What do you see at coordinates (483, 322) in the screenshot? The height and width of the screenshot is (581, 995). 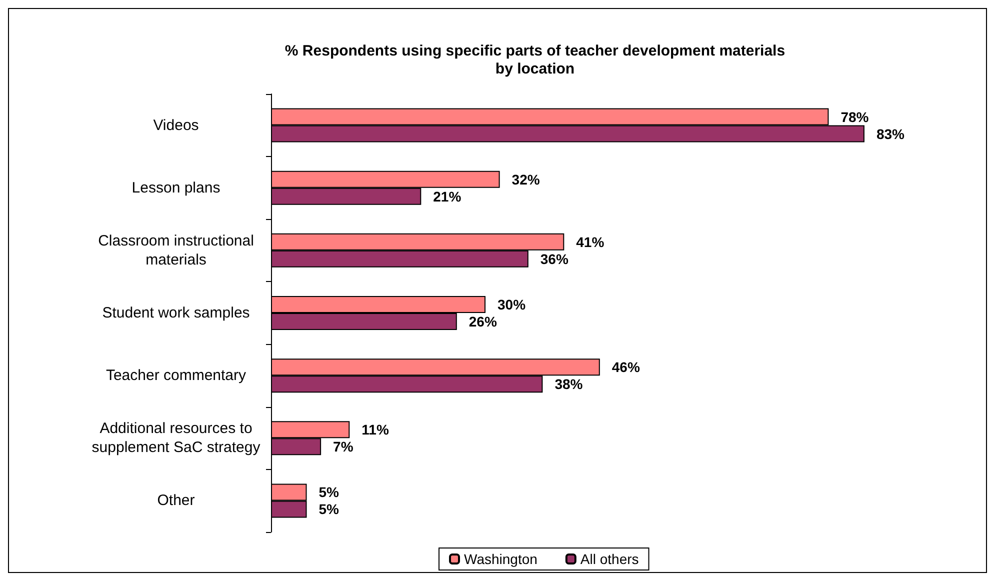 I see `data-label: 26%` at bounding box center [483, 322].